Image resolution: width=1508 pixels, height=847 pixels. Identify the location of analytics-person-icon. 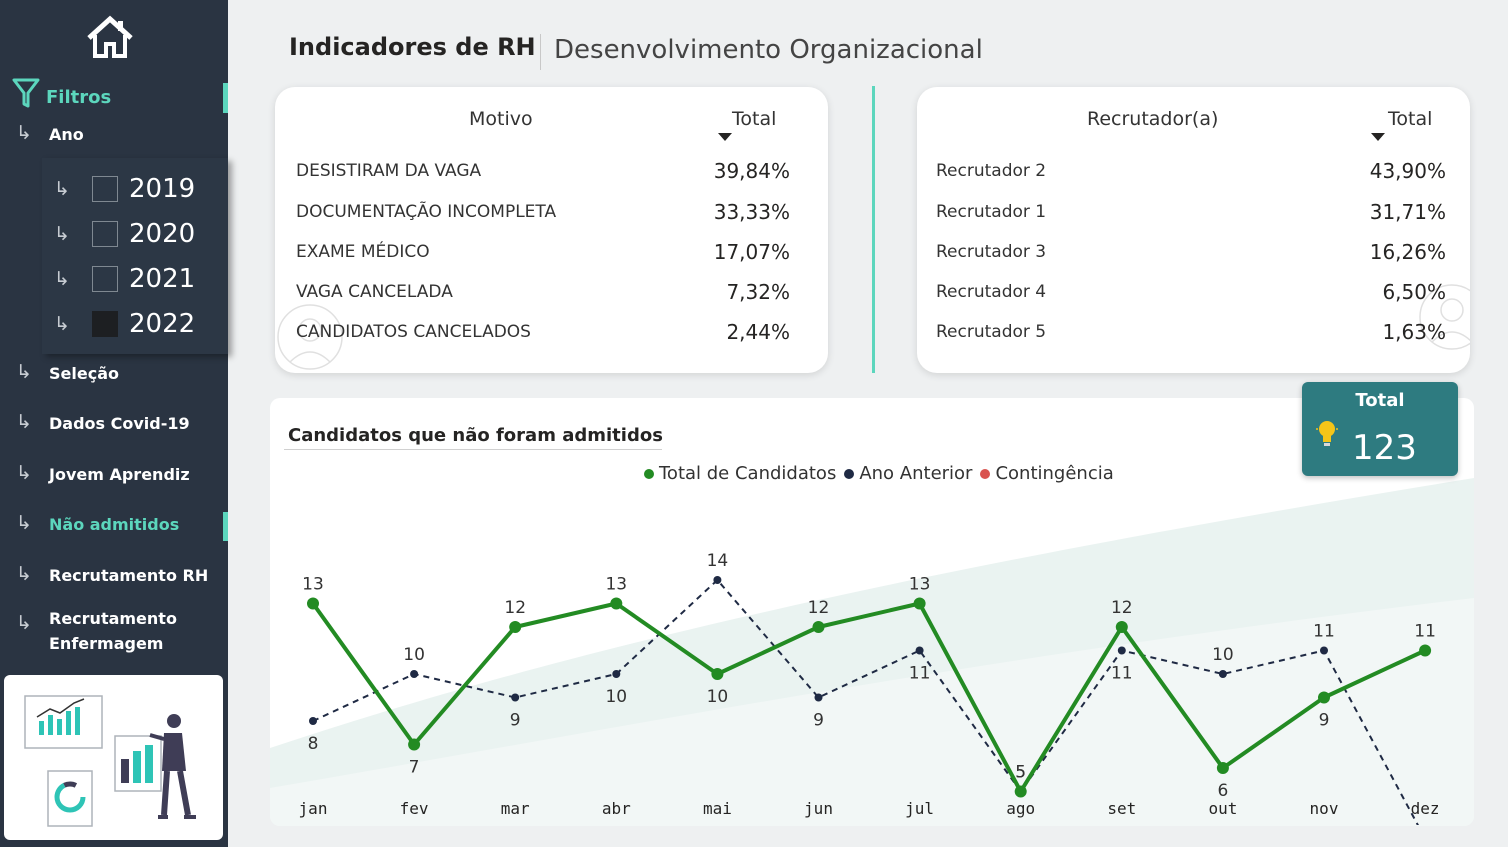
(110, 761).